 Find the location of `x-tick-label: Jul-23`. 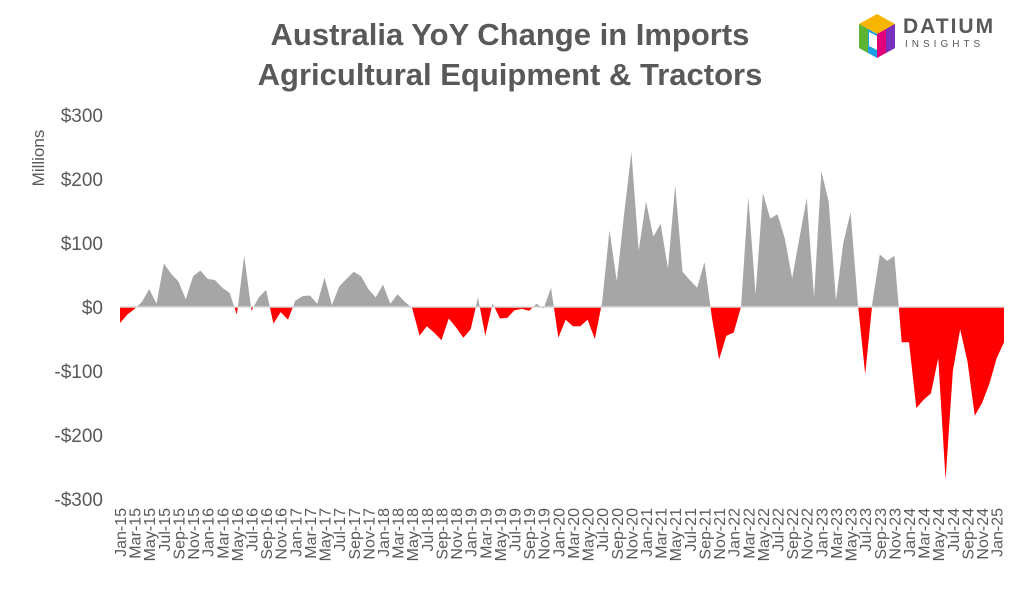

x-tick-label: Jul-23 is located at coordinates (866, 530).